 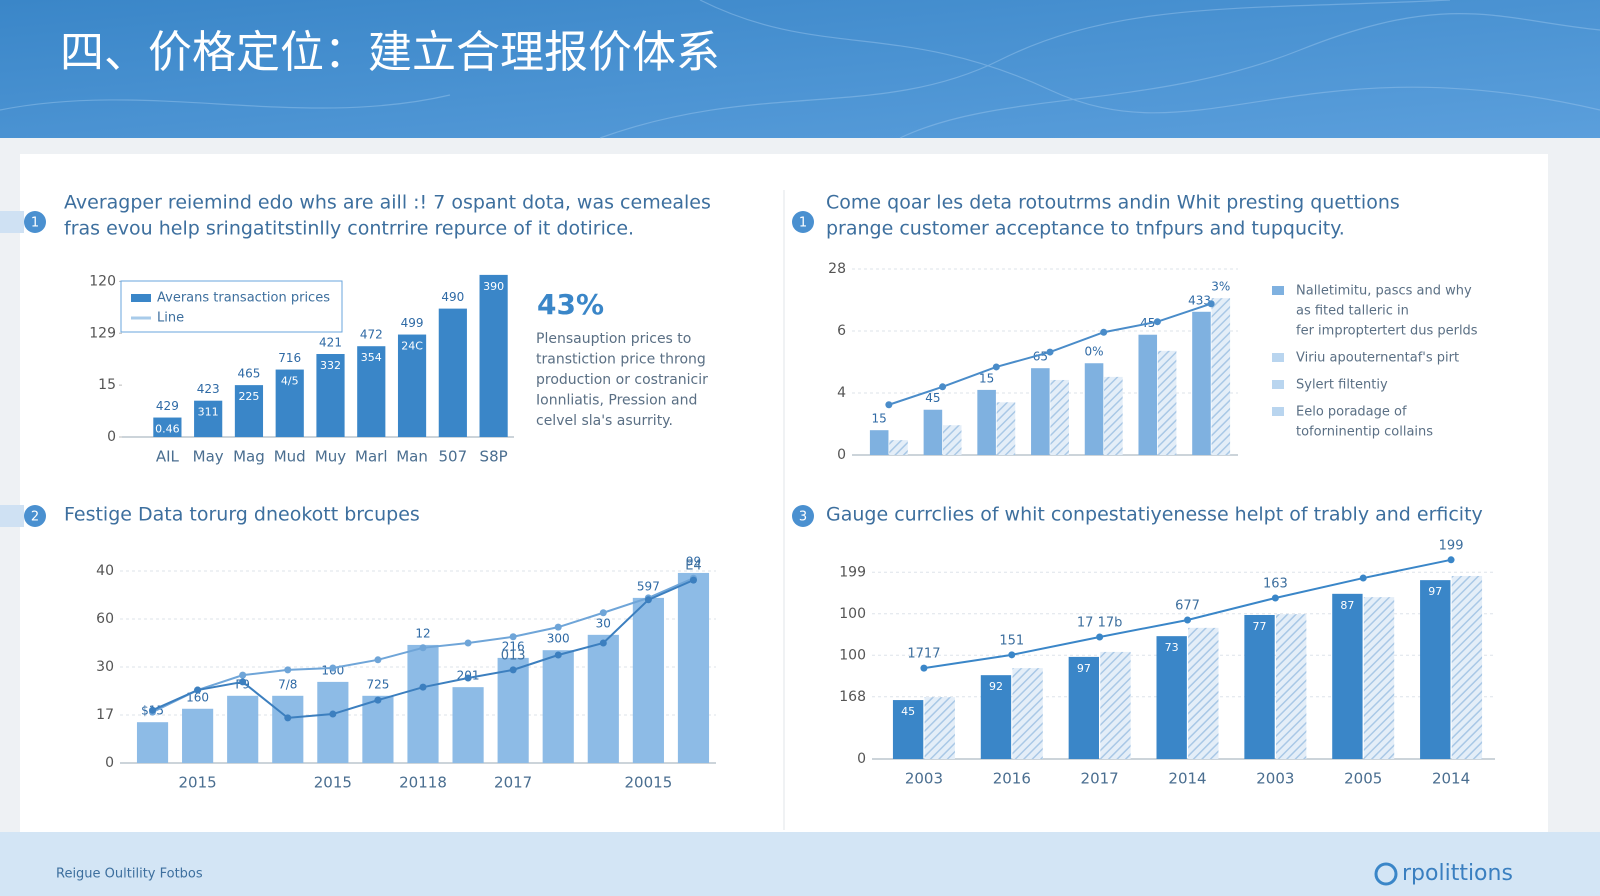 What do you see at coordinates (243, 298) in the screenshot?
I see `legend-label: Averans transaction prices` at bounding box center [243, 298].